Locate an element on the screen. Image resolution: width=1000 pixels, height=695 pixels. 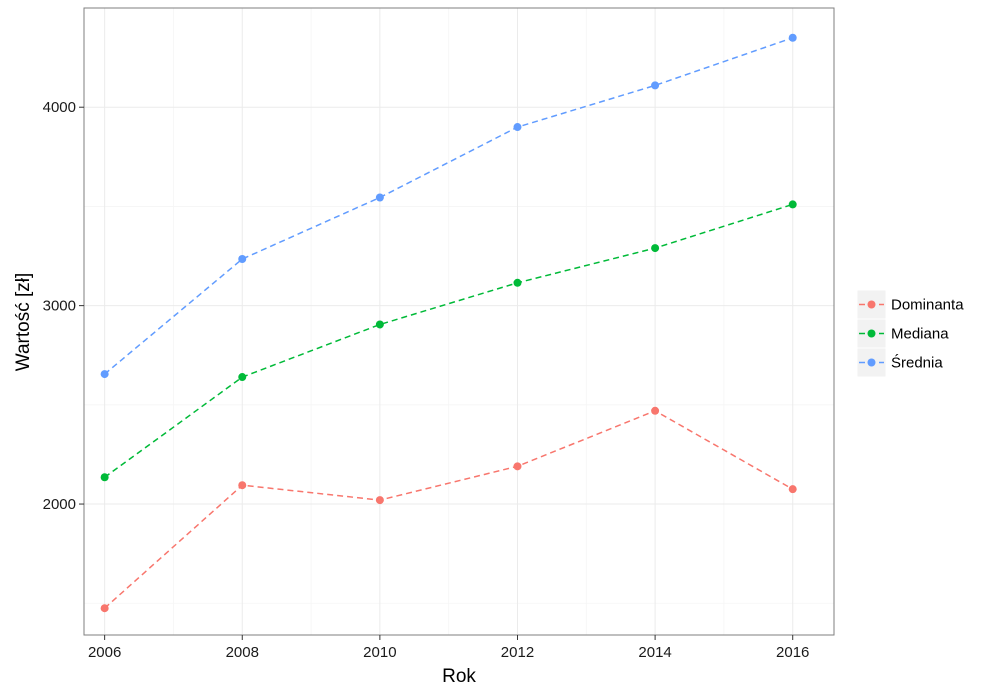
x-axis: 2006 2008 2010 2012 2014 2016 is located at coordinates (448, 648).